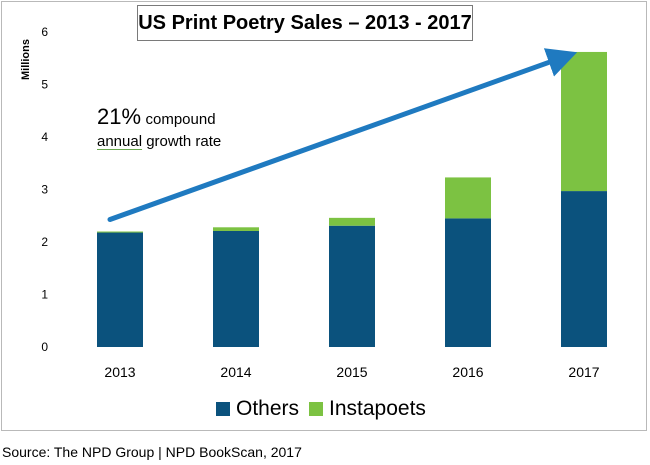  I want to click on x-tick-label-2014: 2014, so click(235, 372).